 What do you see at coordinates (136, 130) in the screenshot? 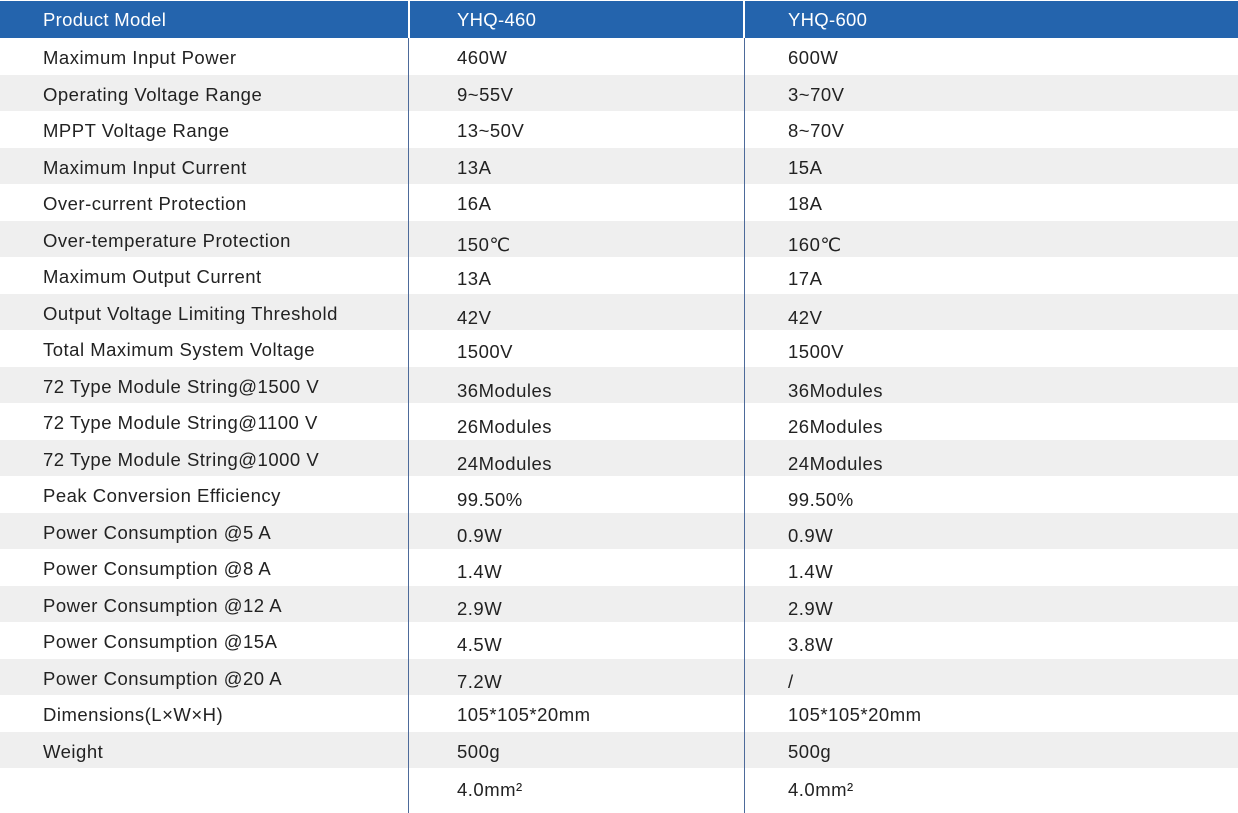
I see `row-label: MPPT Voltage Range` at bounding box center [136, 130].